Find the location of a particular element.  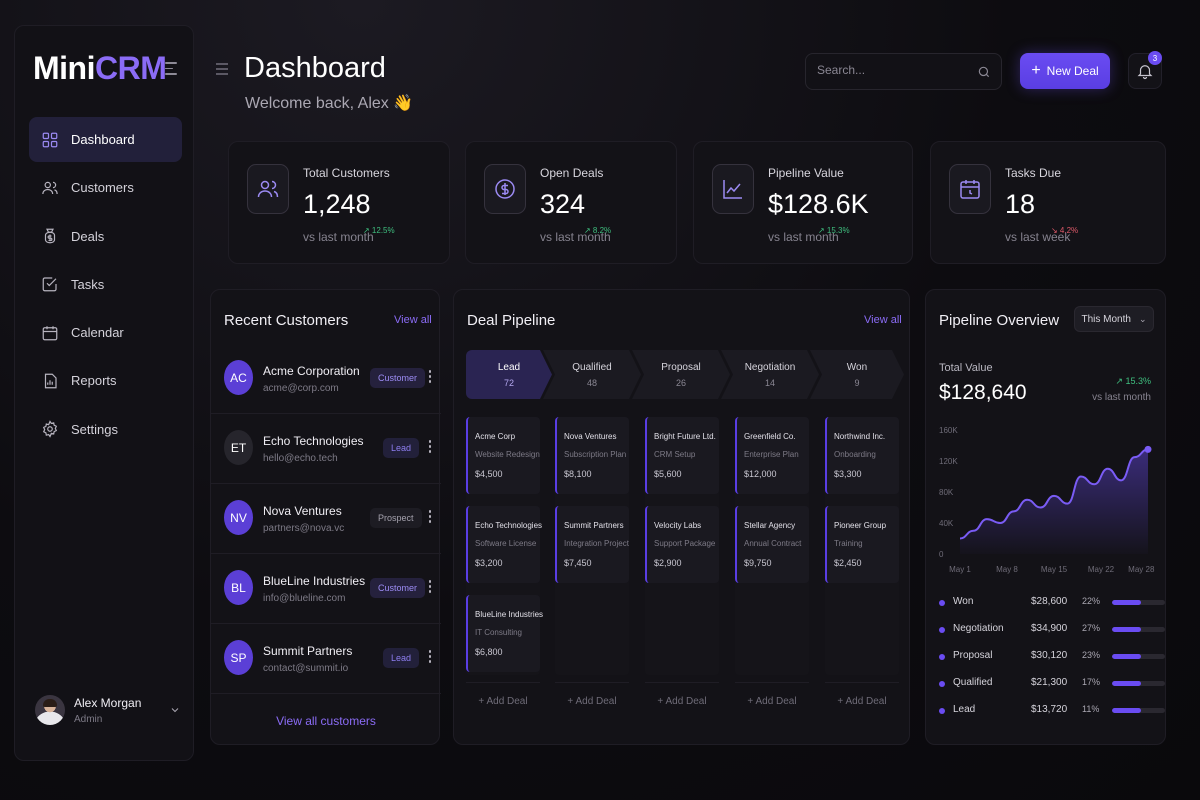

x-tick-label: May 15 is located at coordinates (1054, 569).